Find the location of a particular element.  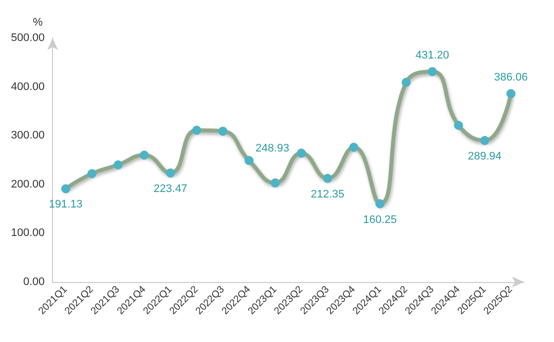

data-label: 191.13 is located at coordinates (65, 204).